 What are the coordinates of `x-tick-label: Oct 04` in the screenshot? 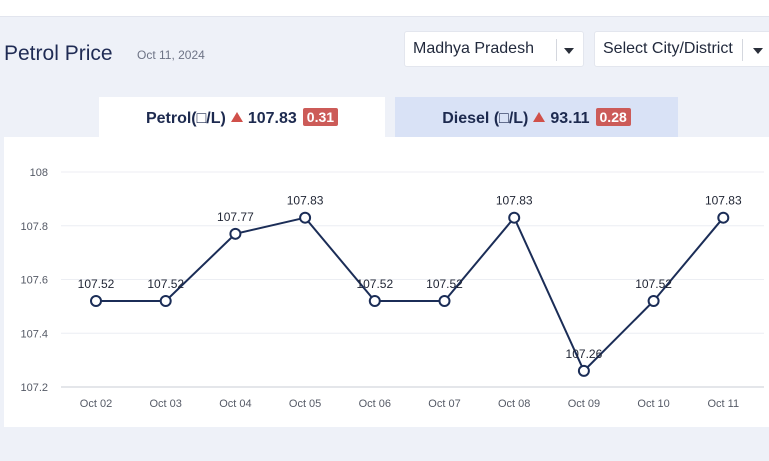 It's located at (235, 404).